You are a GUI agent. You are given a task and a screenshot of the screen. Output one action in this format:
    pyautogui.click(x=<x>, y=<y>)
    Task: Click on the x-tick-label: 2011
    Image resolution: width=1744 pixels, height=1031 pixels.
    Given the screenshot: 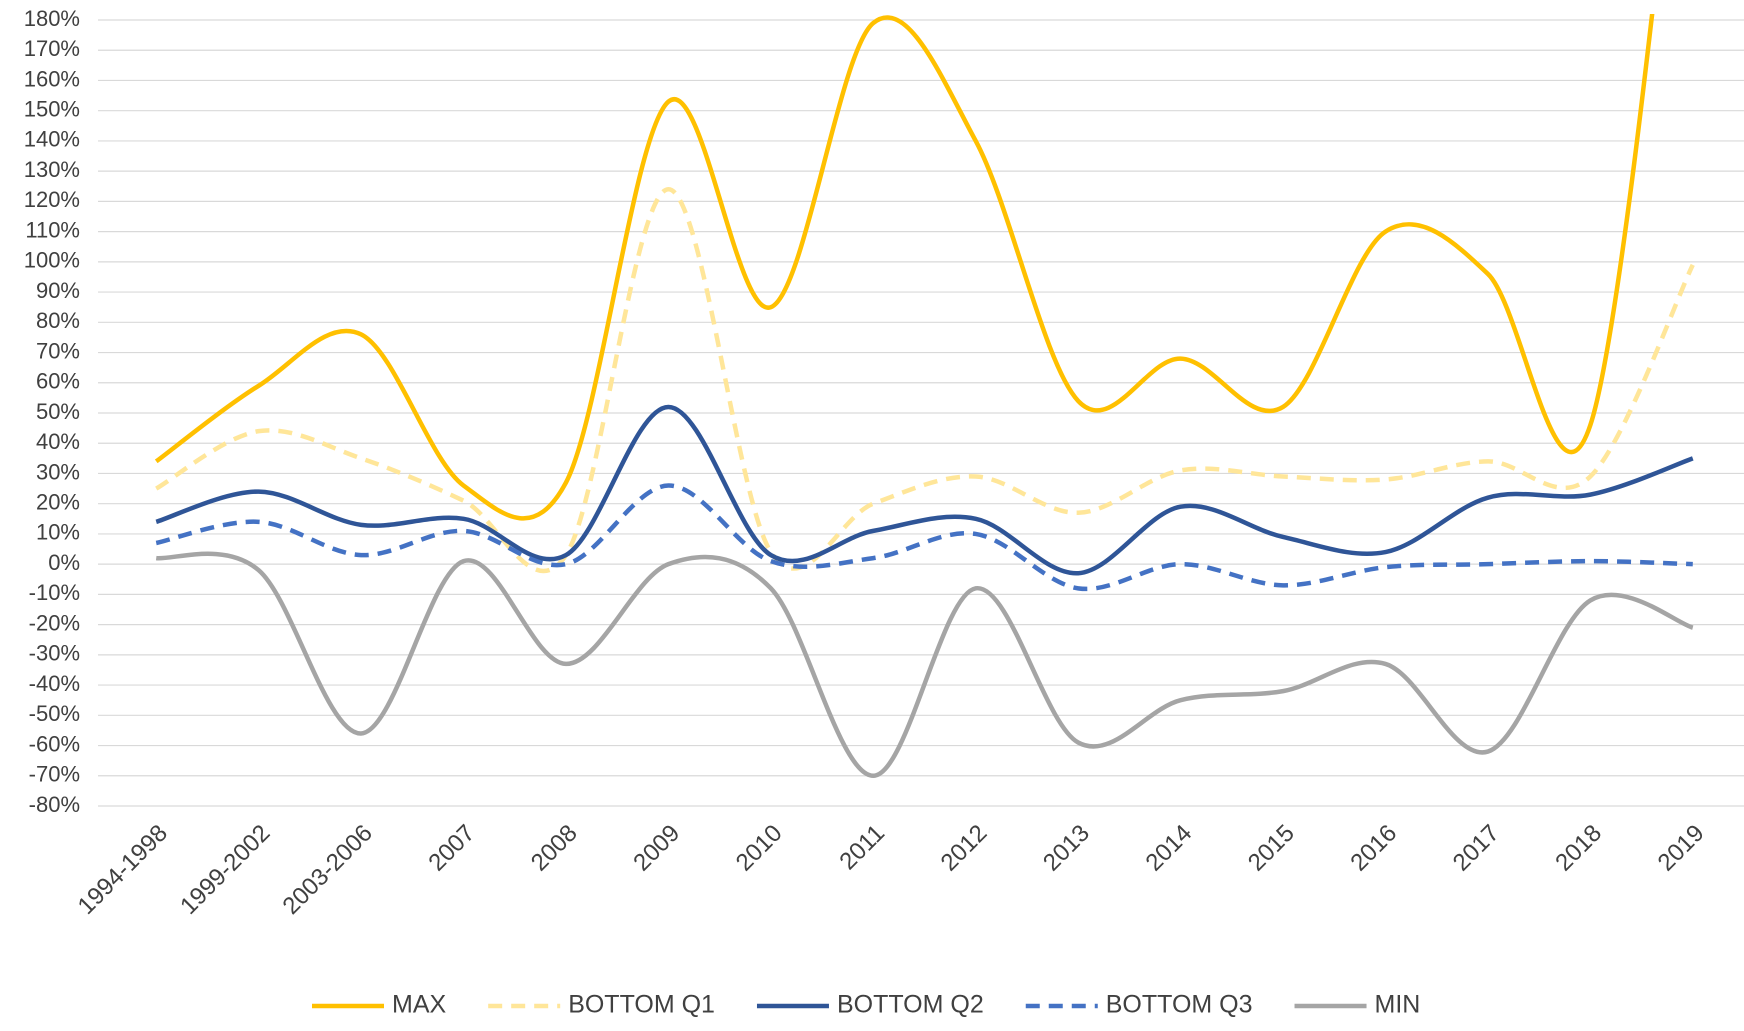 What is the action you would take?
    pyautogui.click(x=862, y=848)
    